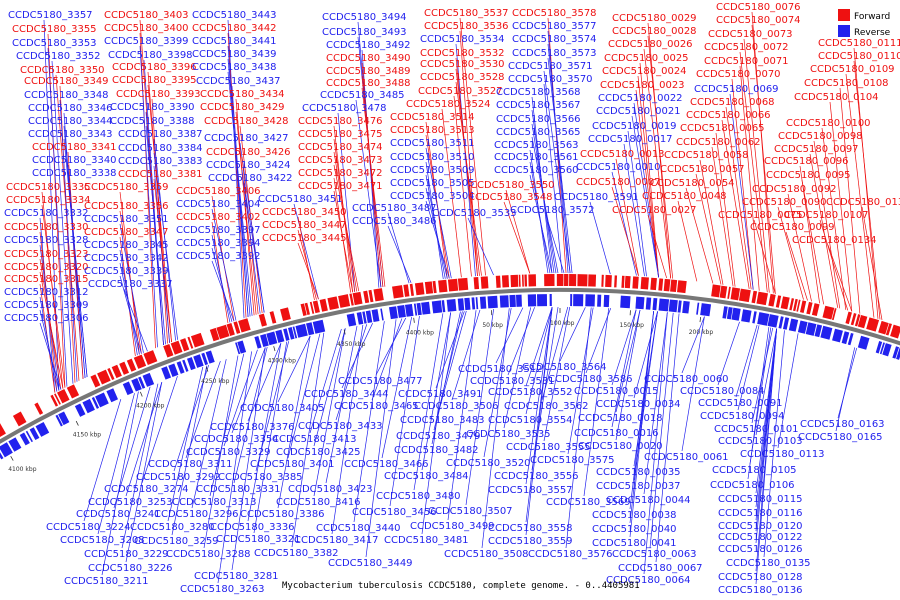 The height and width of the screenshot is (600, 900). I want to click on gene-label: CCDC5180_3555, so click(548, 447).